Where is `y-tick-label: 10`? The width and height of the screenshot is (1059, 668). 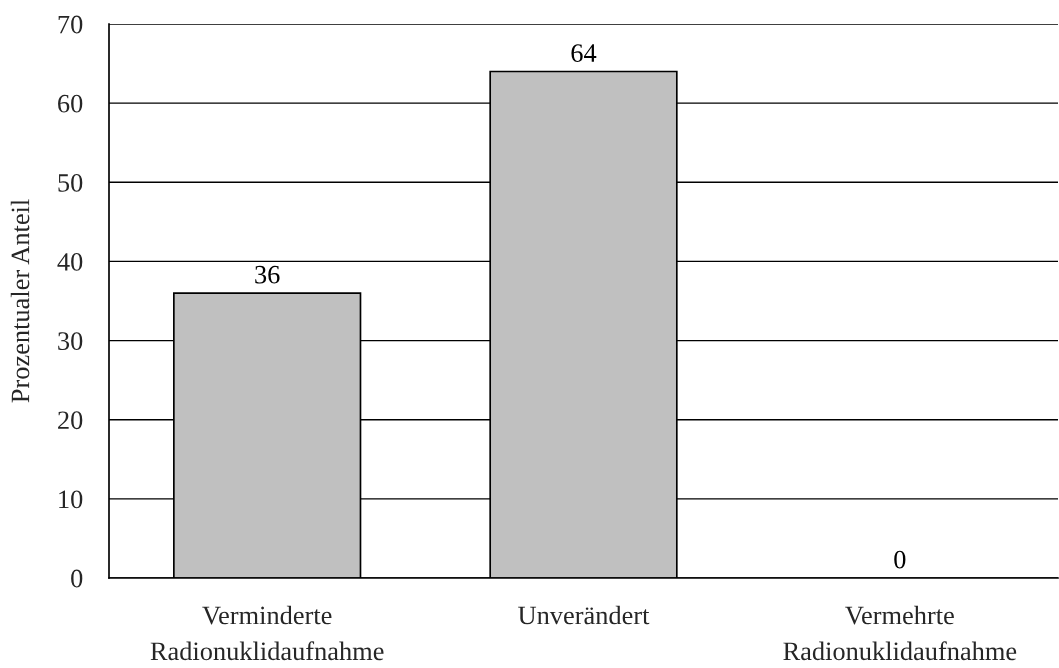
y-tick-label: 10 is located at coordinates (71, 499).